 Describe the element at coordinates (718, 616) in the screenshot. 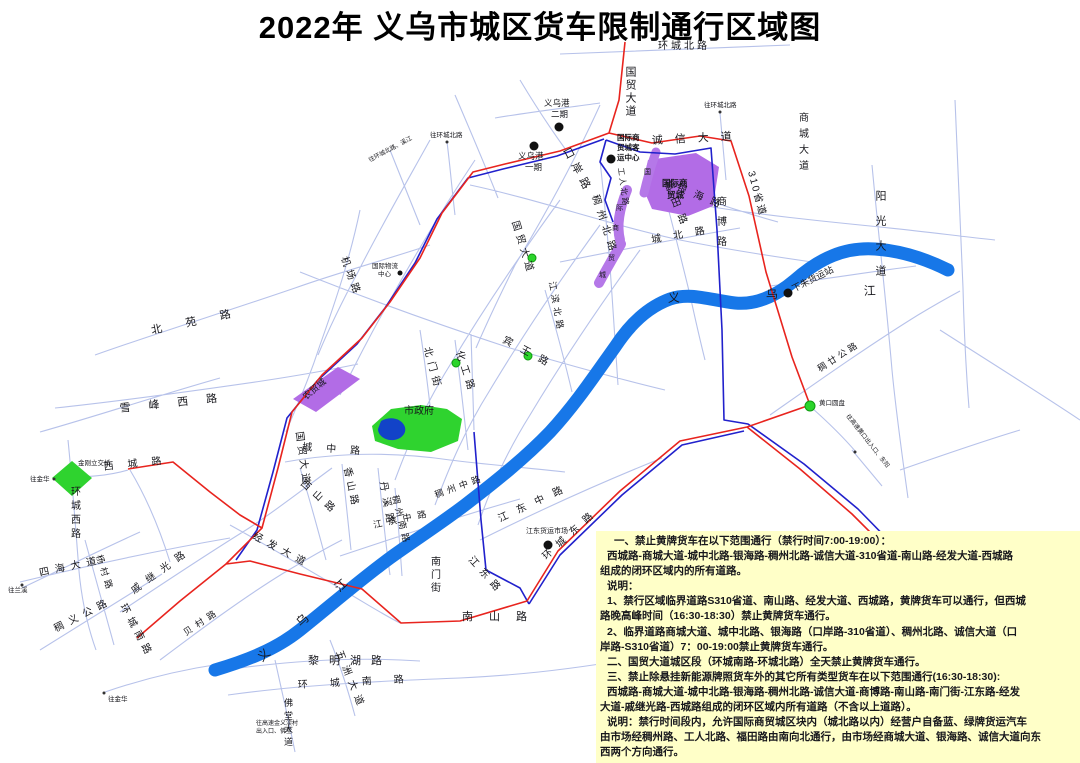

I see `notice-line: 路晚高峰时间（16:30-18:30）禁止黄牌货车通行。` at that location.